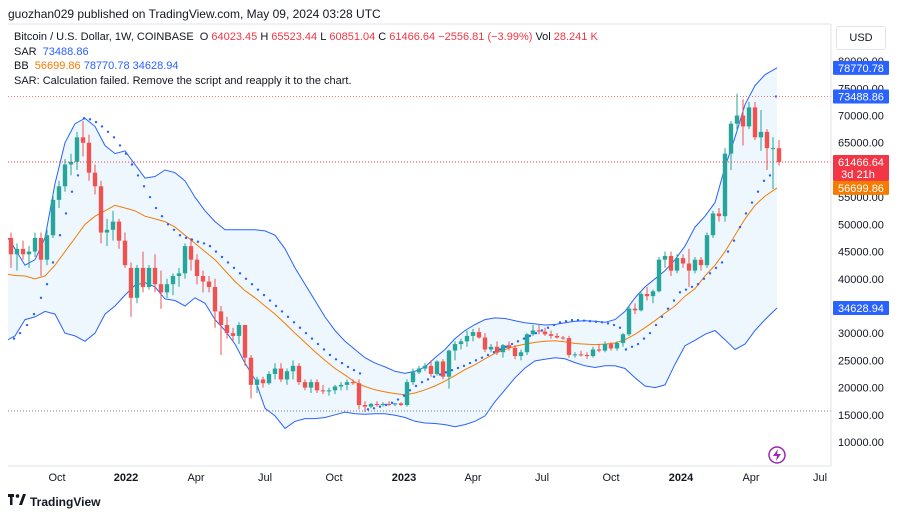 This screenshot has height=518, width=904. Describe the element at coordinates (777, 455) in the screenshot. I see `event-lightning-icon` at that location.